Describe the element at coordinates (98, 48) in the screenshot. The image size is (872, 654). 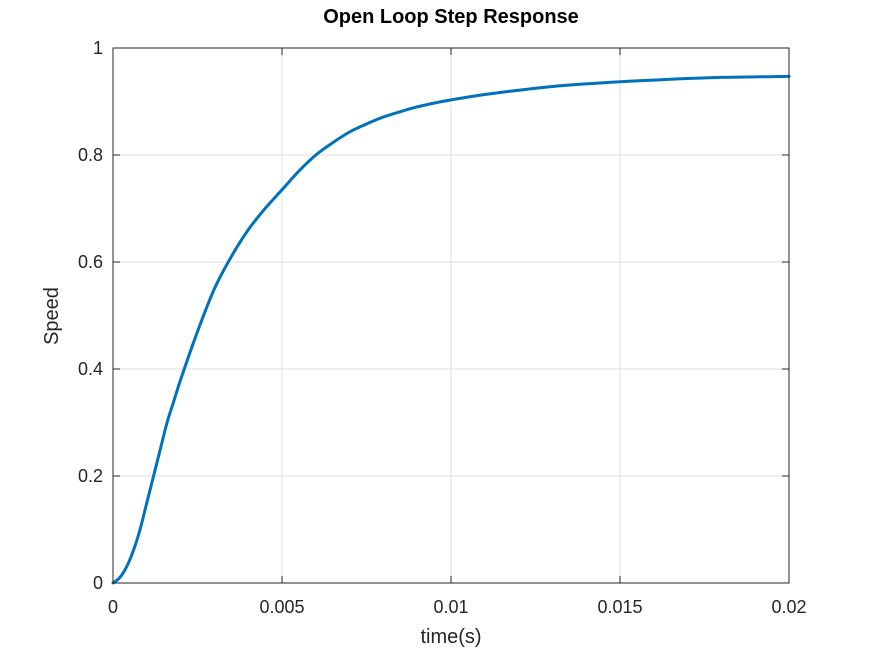
I see `y-tick-label: 1` at that location.